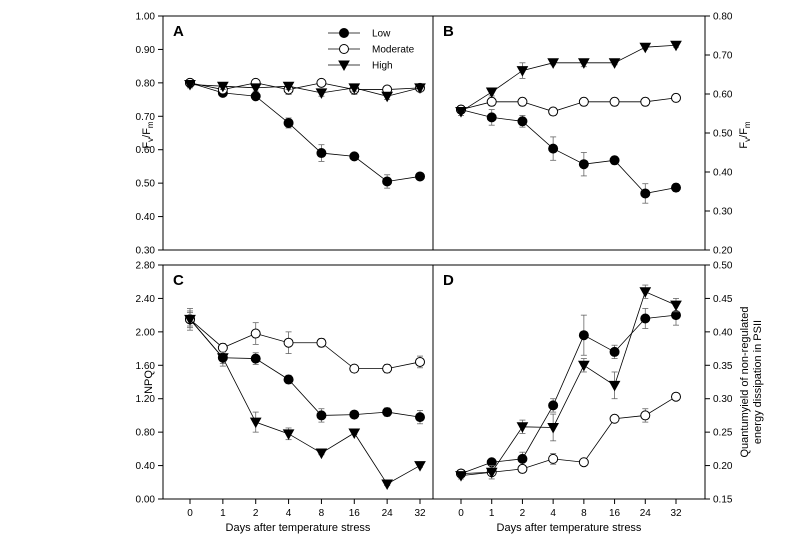 This screenshot has height=543, width=800. I want to click on x-tick-label: 0, so click(190, 513).